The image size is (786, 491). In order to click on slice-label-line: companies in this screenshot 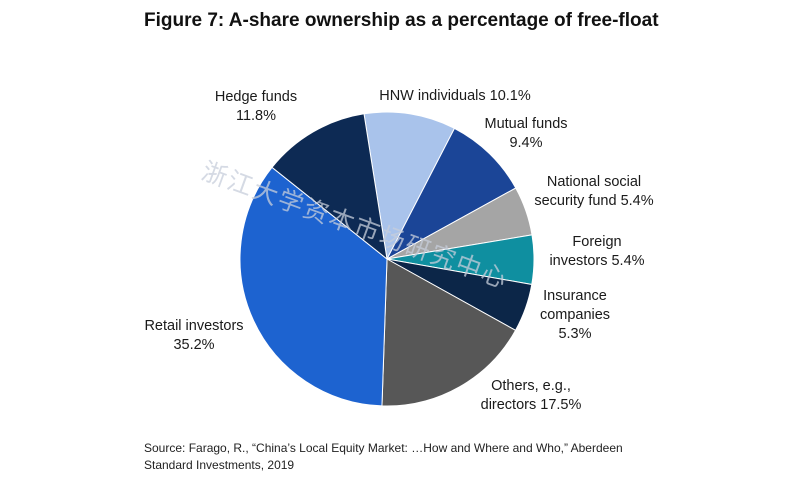, I will do `click(575, 315)`.